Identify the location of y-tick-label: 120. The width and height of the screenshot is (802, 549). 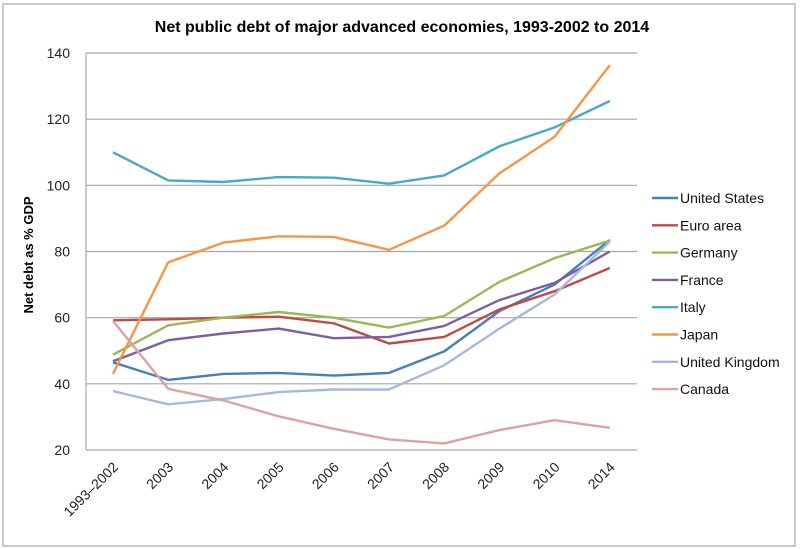
(59, 119).